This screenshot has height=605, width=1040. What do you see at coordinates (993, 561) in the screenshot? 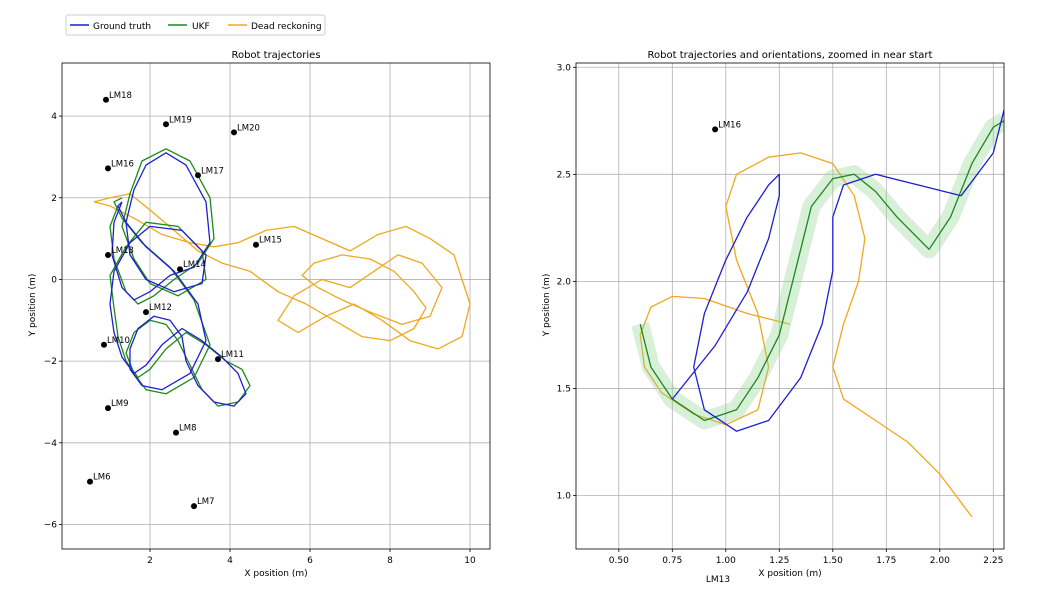
I see `chart-right-x-tick-label: 2.25` at bounding box center [993, 561].